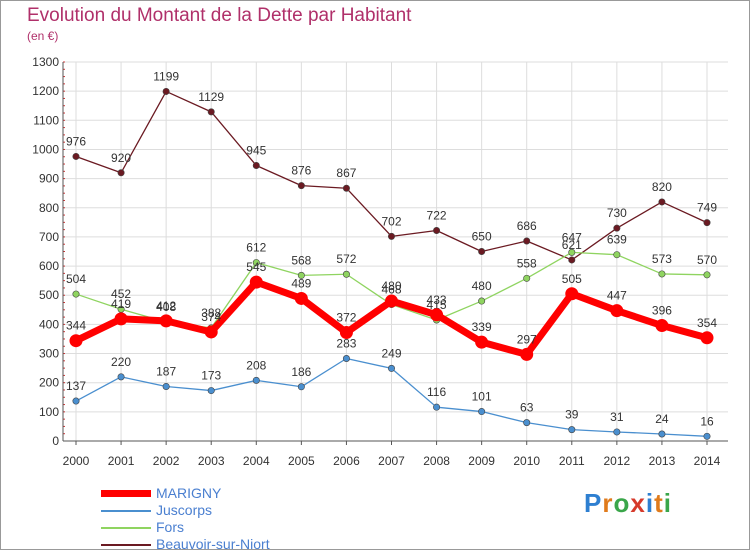  Describe the element at coordinates (166, 461) in the screenshot. I see `x-tick-label: 2002` at that location.